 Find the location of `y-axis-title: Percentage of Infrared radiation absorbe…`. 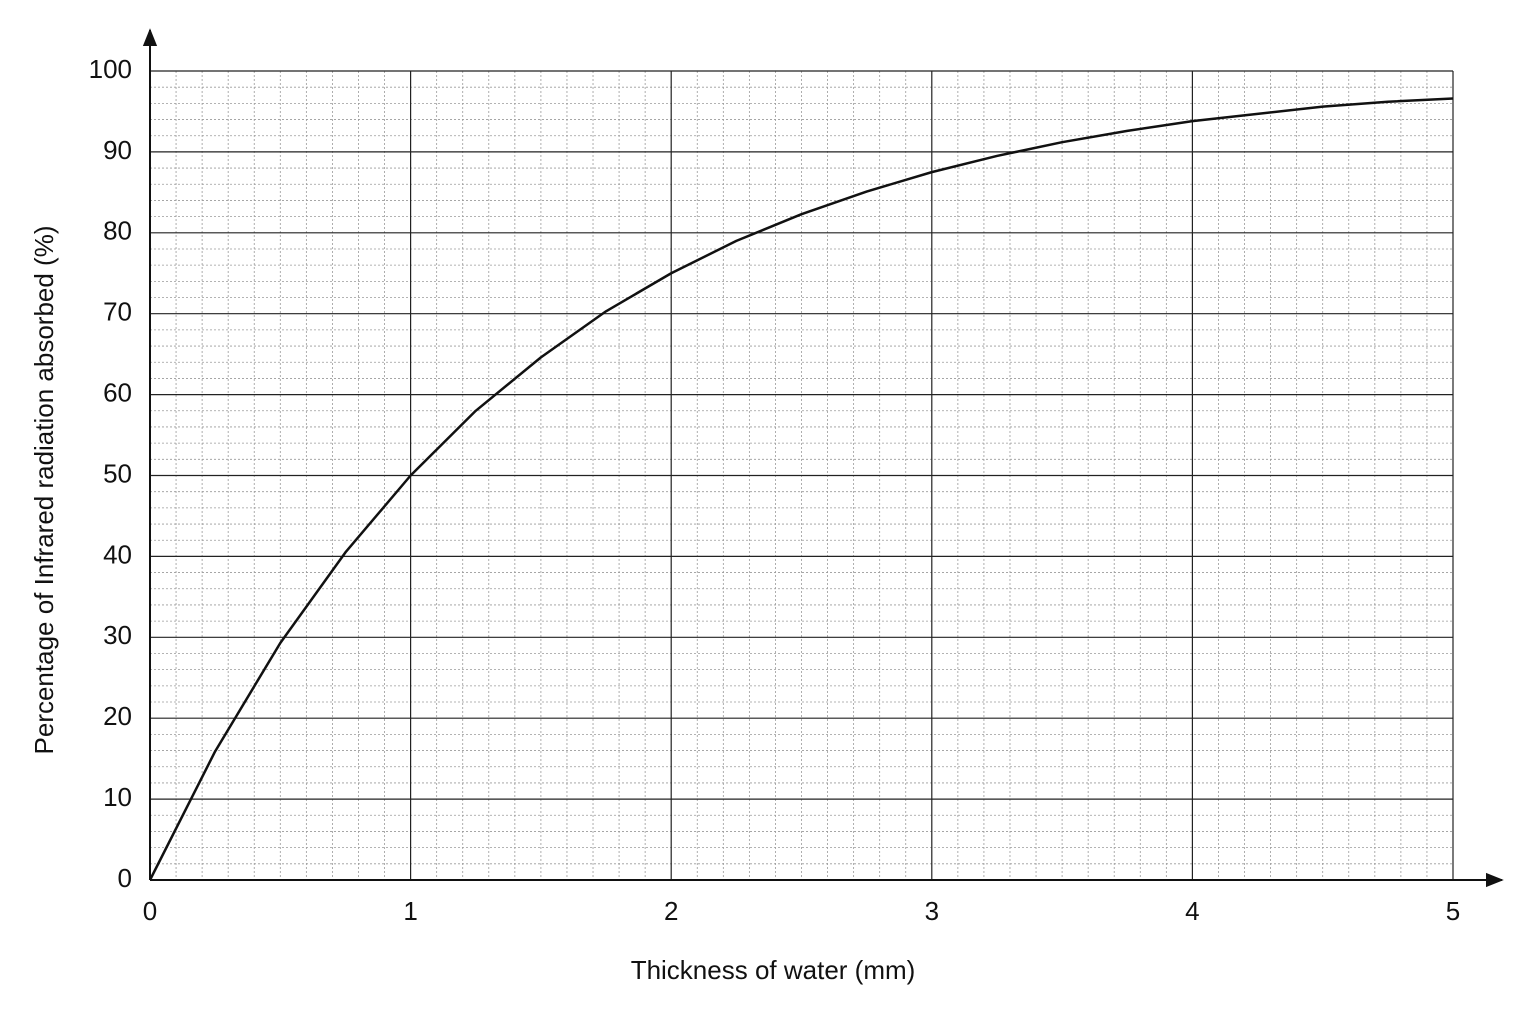

y-axis-title: Percentage of Infrared radiation absorbe… is located at coordinates (44, 490).